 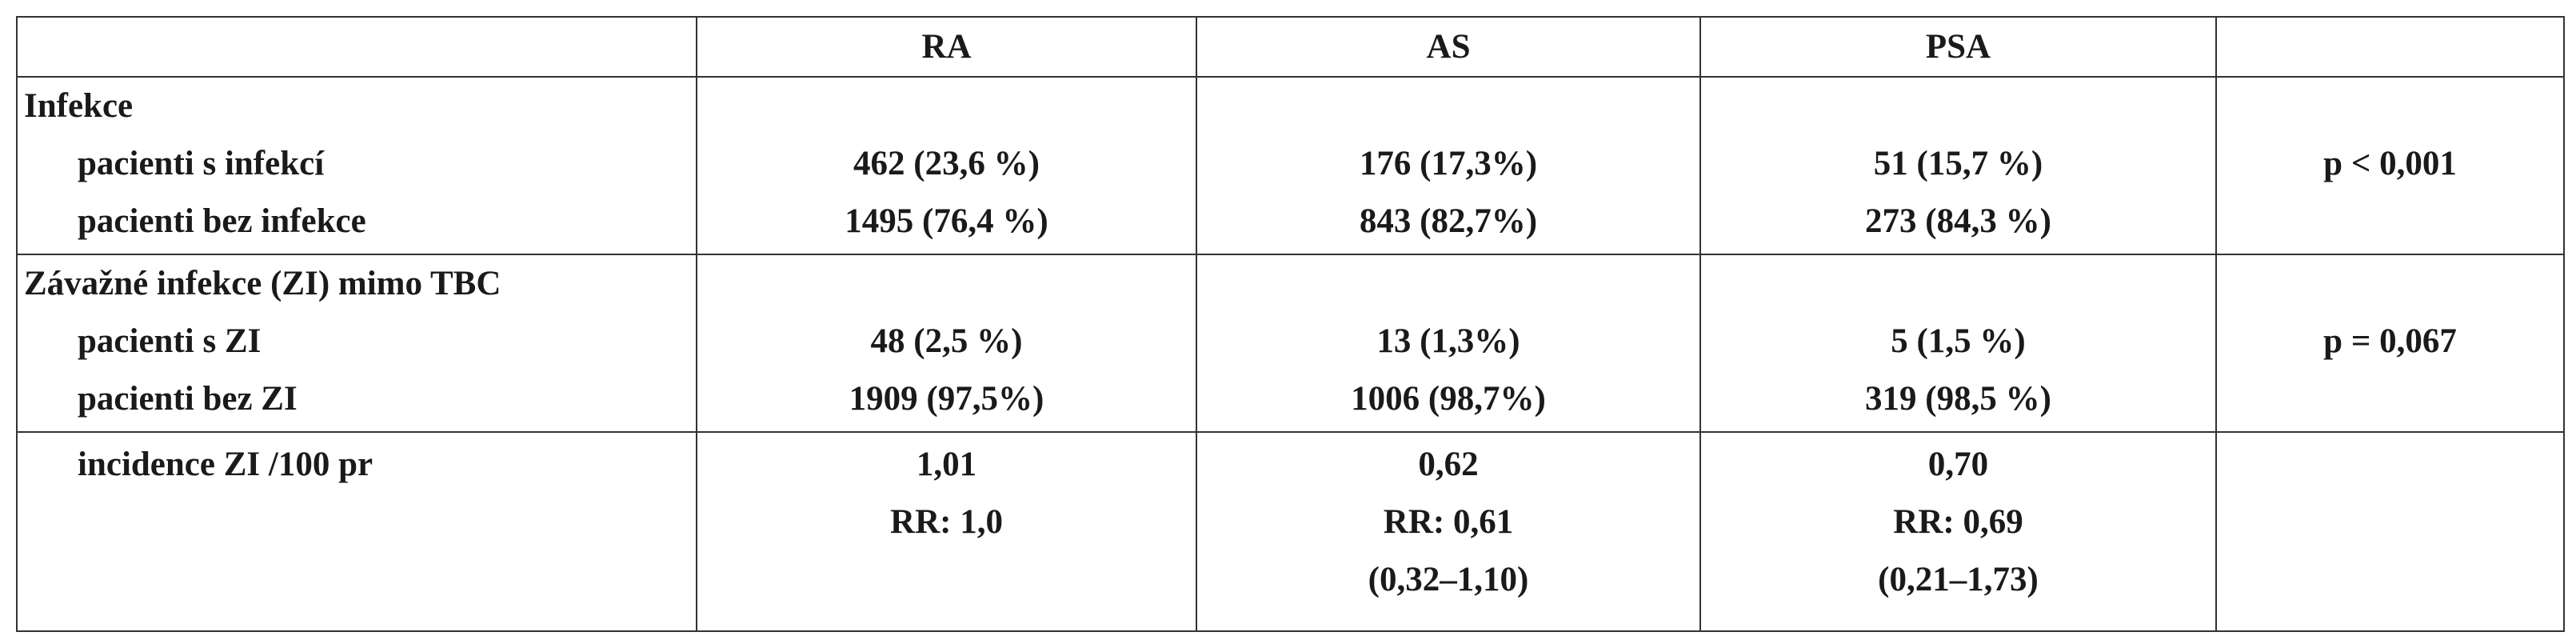 What do you see at coordinates (1449, 579) in the screenshot?
I see `cell-value: (0,32–1,10)` at bounding box center [1449, 579].